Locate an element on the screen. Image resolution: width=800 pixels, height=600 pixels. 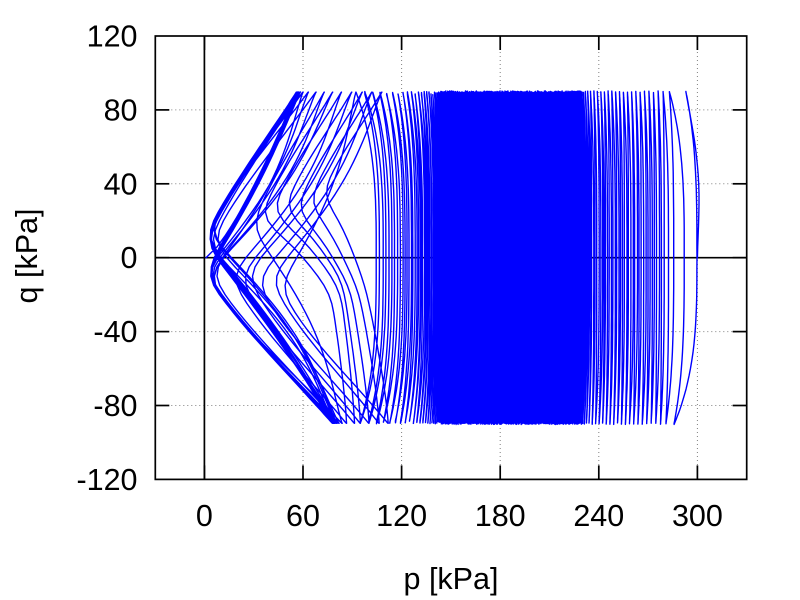
svg-text: -80 is located at coordinates (115, 406).